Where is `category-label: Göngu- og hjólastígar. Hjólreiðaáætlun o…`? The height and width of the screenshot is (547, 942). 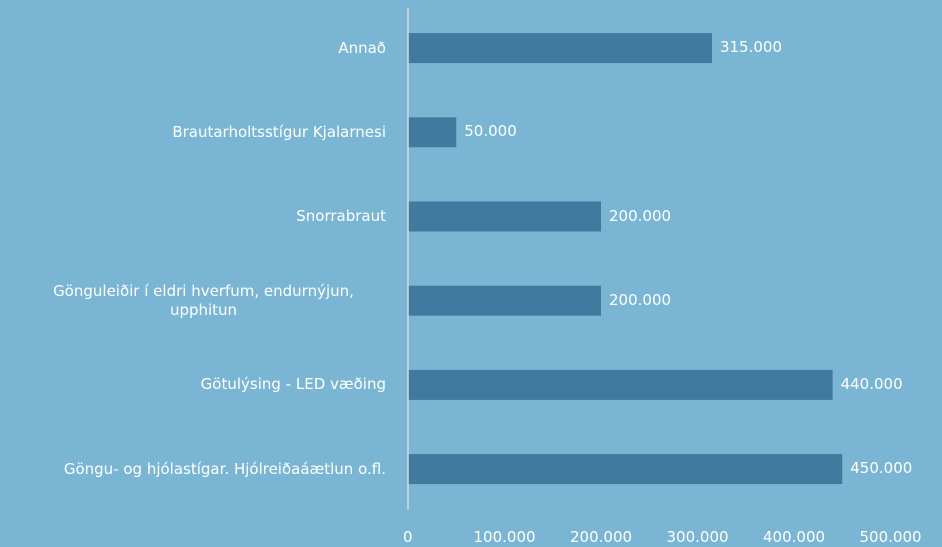 category-label: Göngu- og hjólastígar. Hjólreiðaáætlun o… is located at coordinates (224, 468).